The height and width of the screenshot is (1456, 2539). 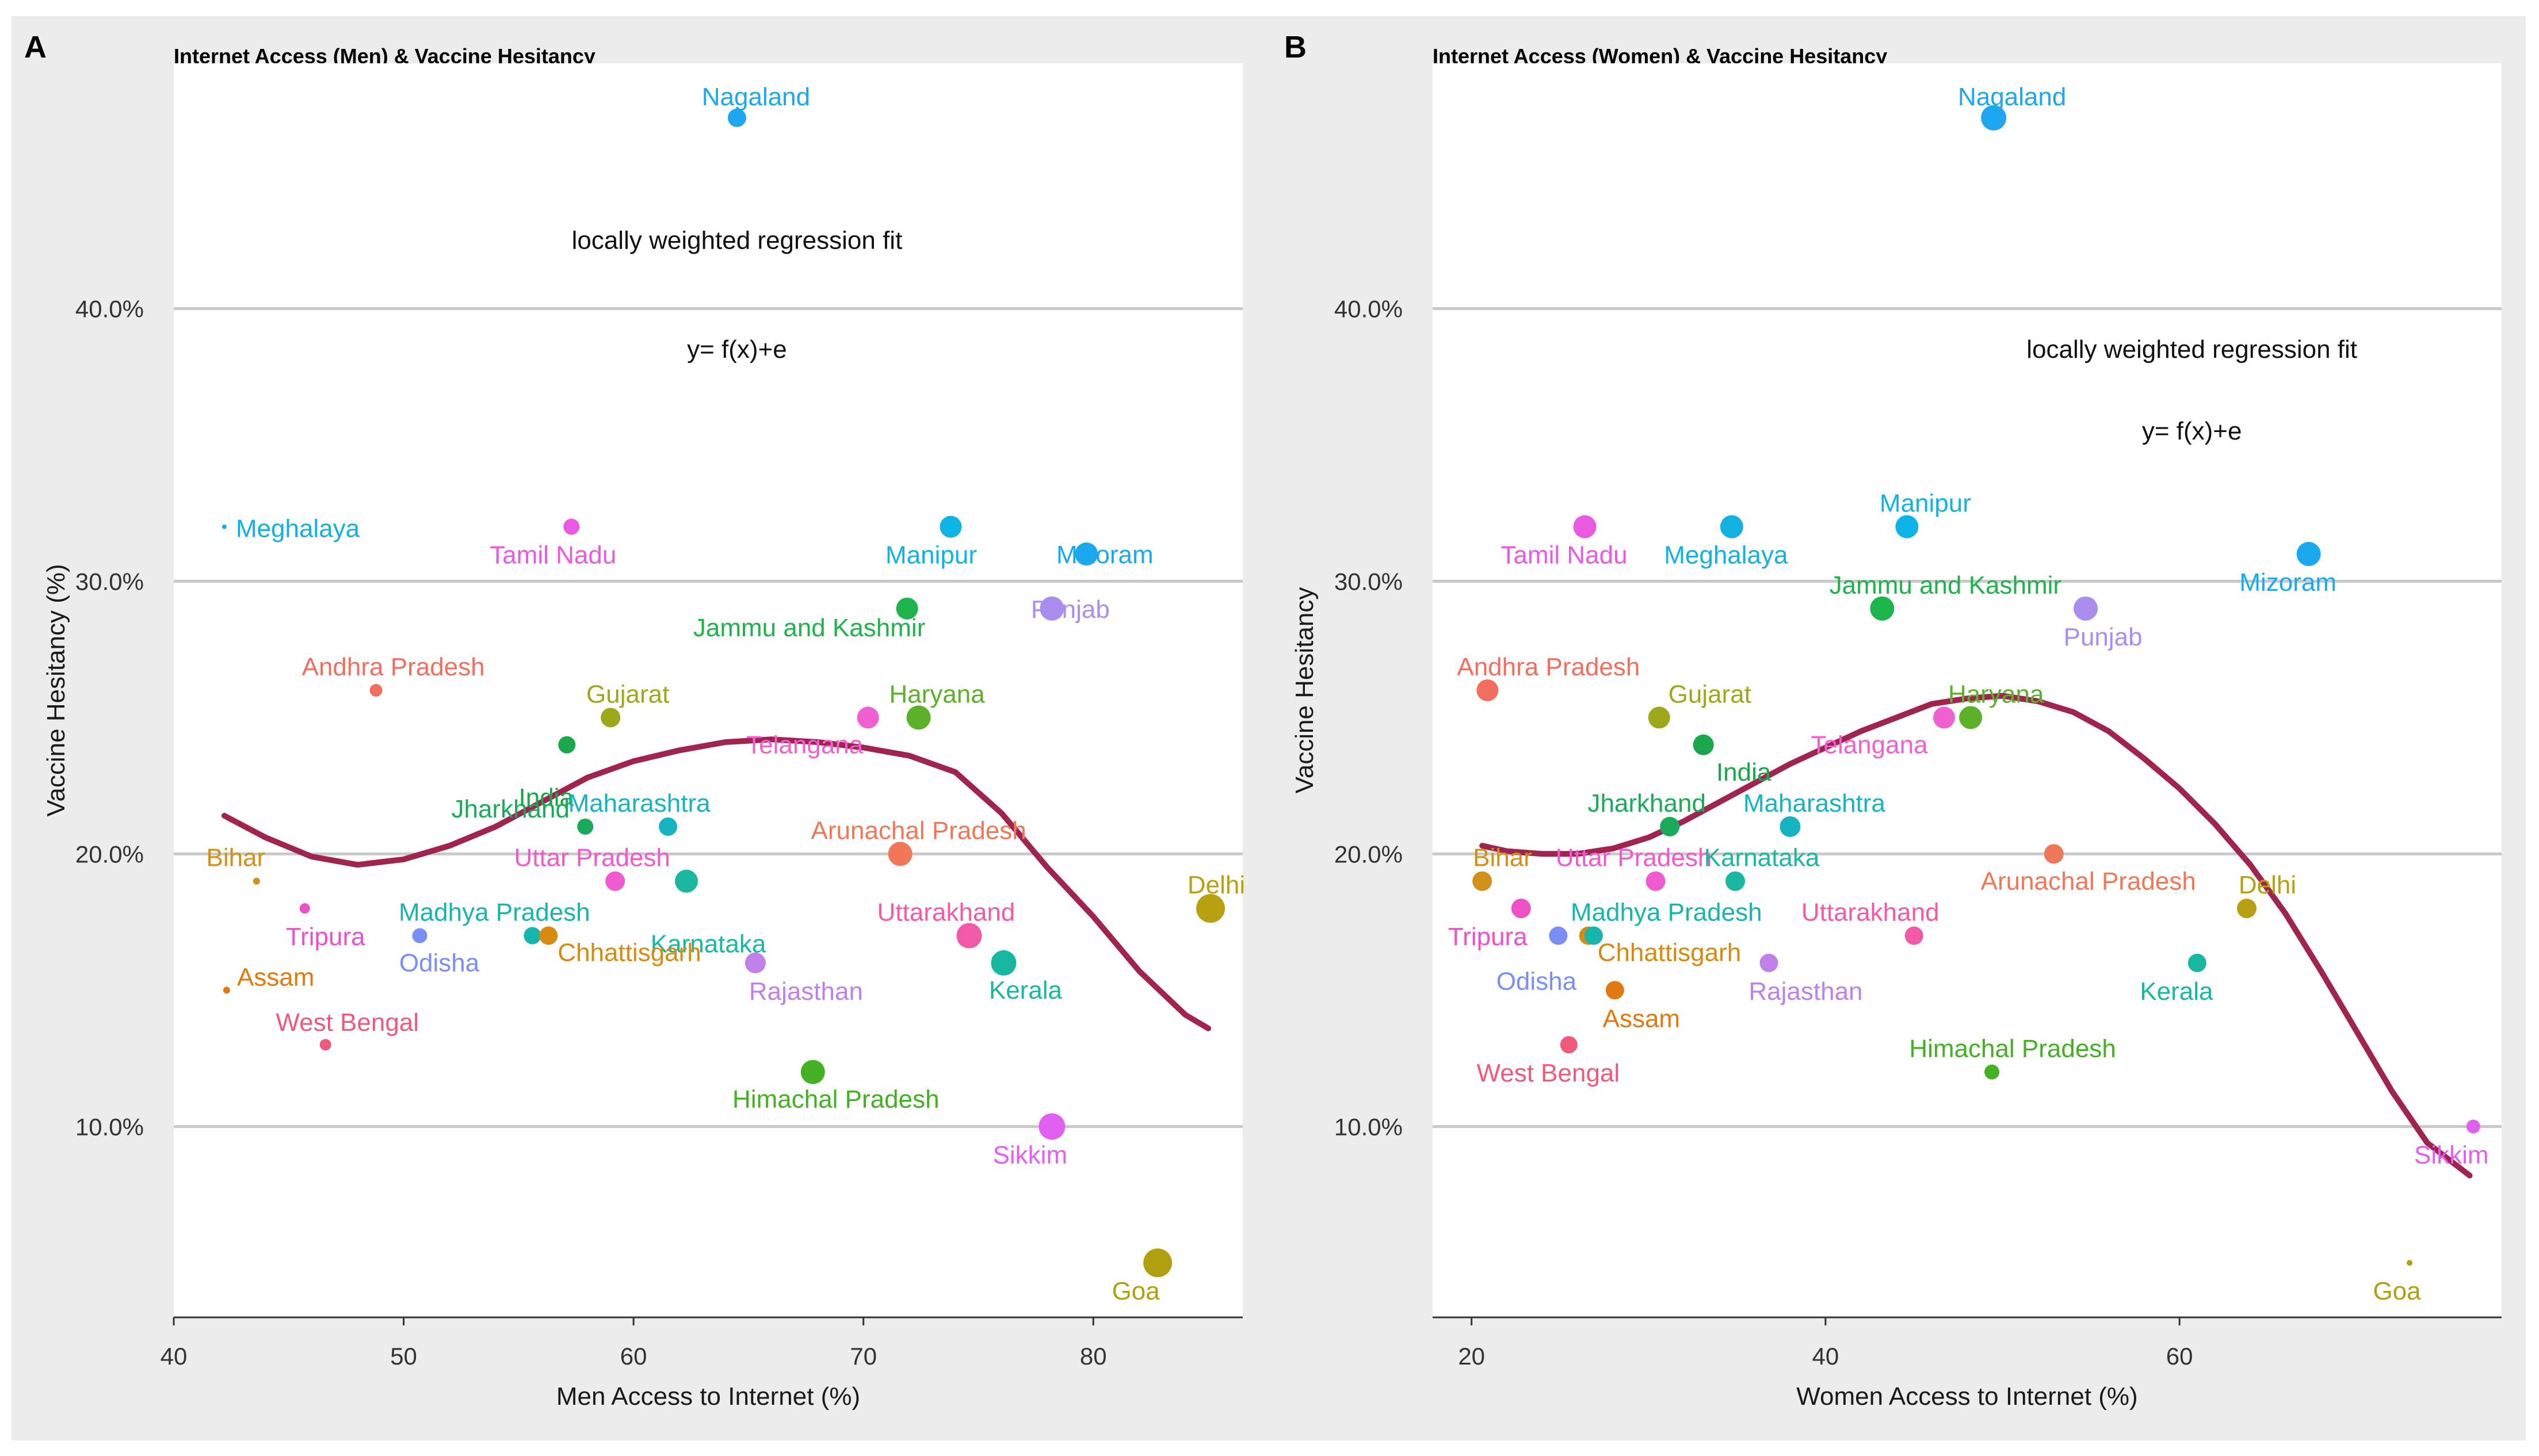 I want to click on panel-a-label-andhra-pradesh: Andhra Pradesh, so click(x=394, y=667).